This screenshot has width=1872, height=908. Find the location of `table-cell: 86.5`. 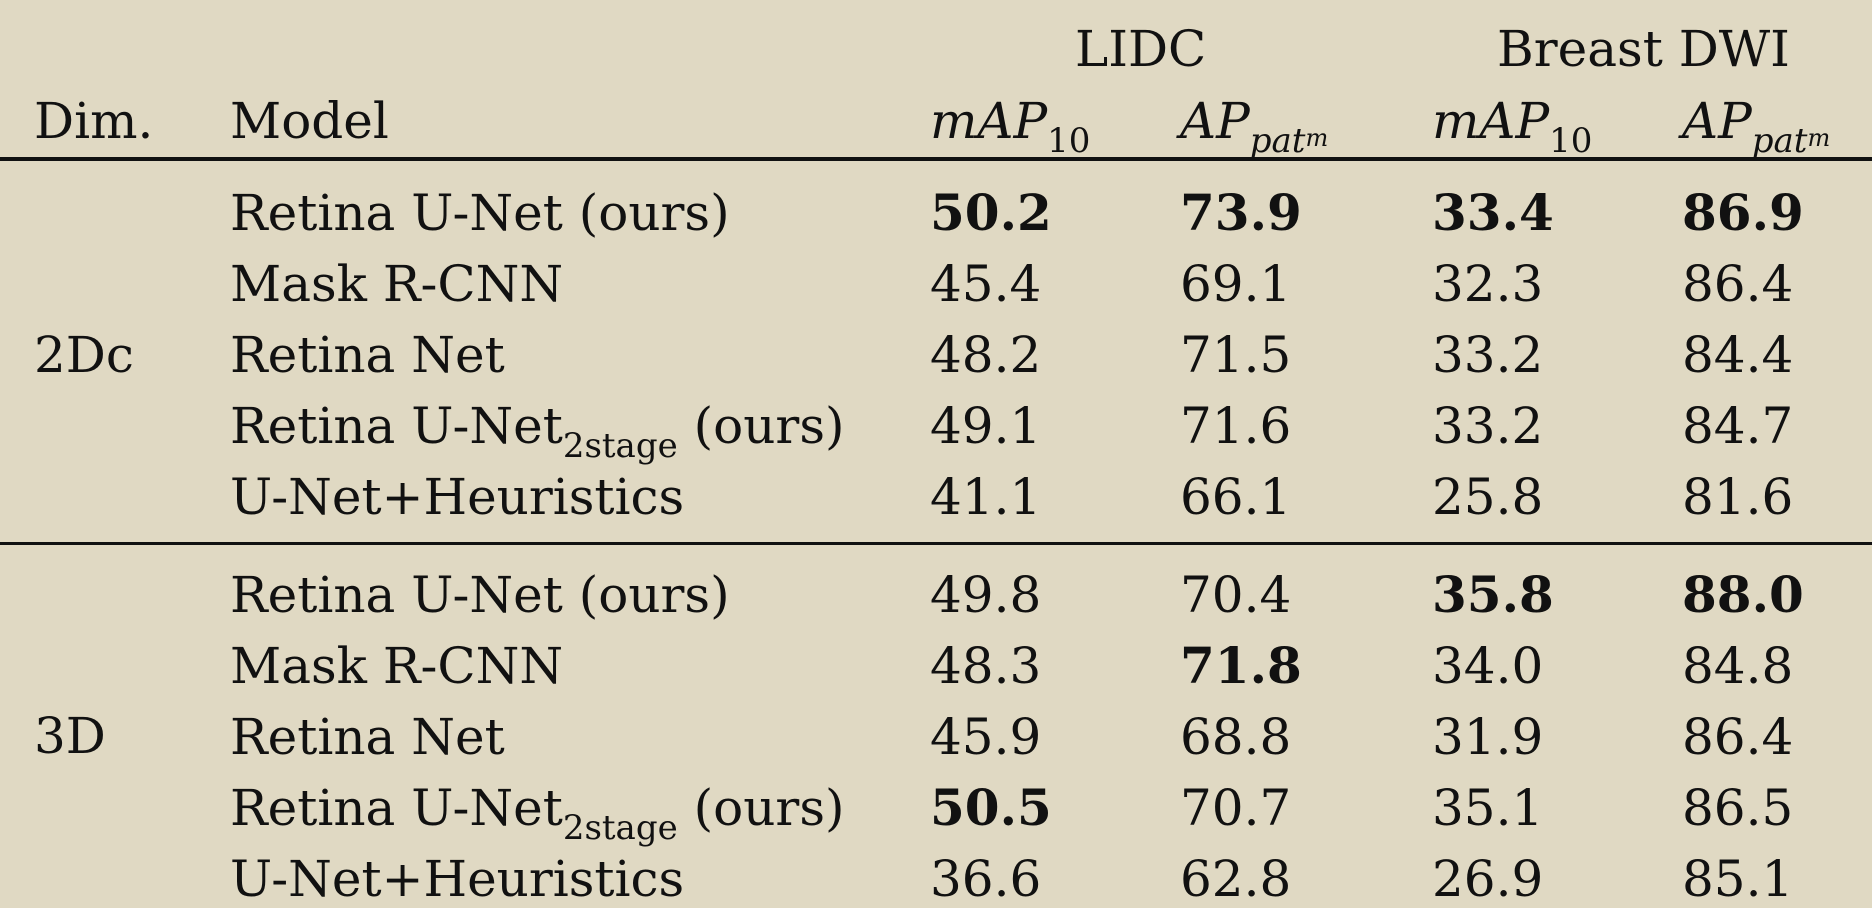

table-cell: 86.5 is located at coordinates (1738, 808).